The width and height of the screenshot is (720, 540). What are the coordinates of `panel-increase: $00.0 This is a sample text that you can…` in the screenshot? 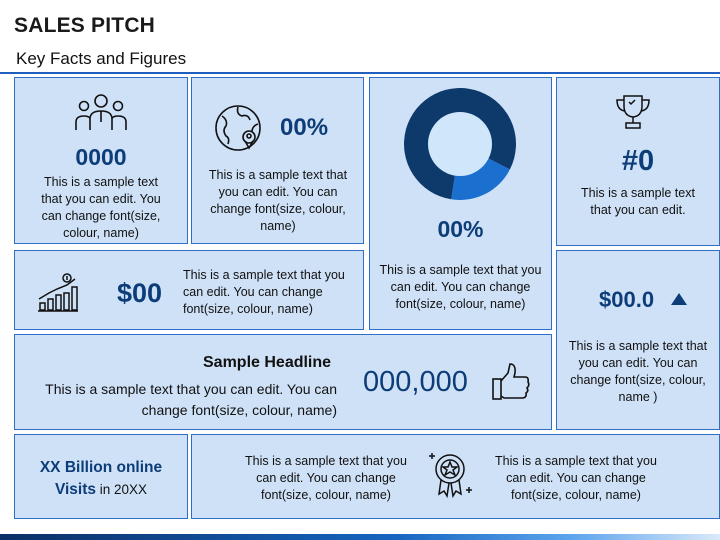 It's located at (638, 340).